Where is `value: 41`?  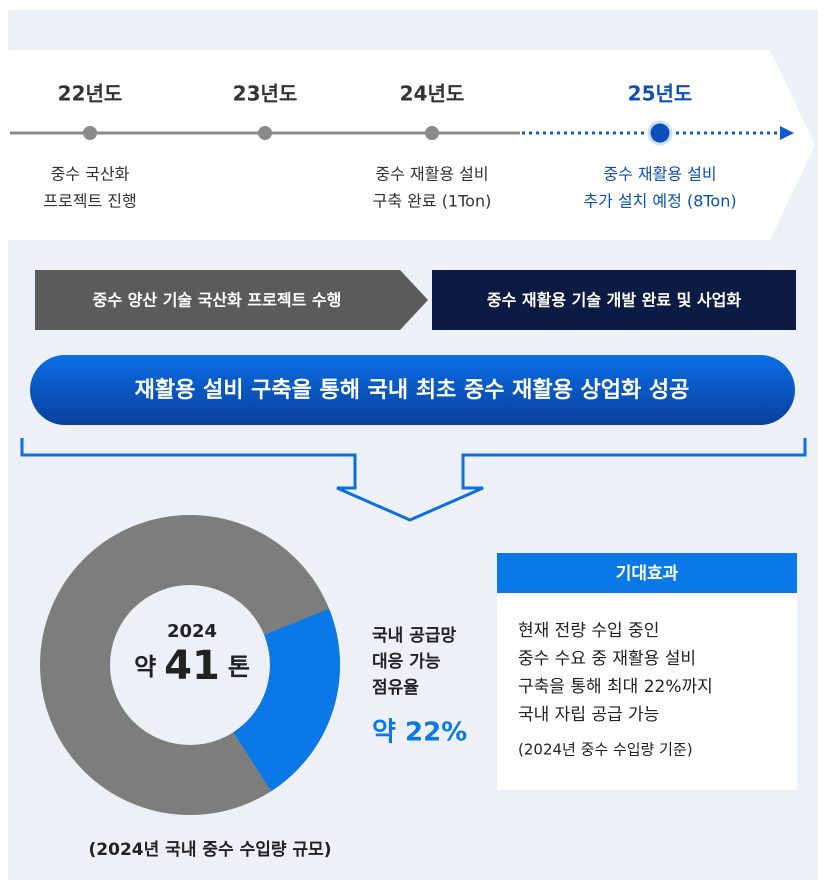 value: 41 is located at coordinates (192, 666).